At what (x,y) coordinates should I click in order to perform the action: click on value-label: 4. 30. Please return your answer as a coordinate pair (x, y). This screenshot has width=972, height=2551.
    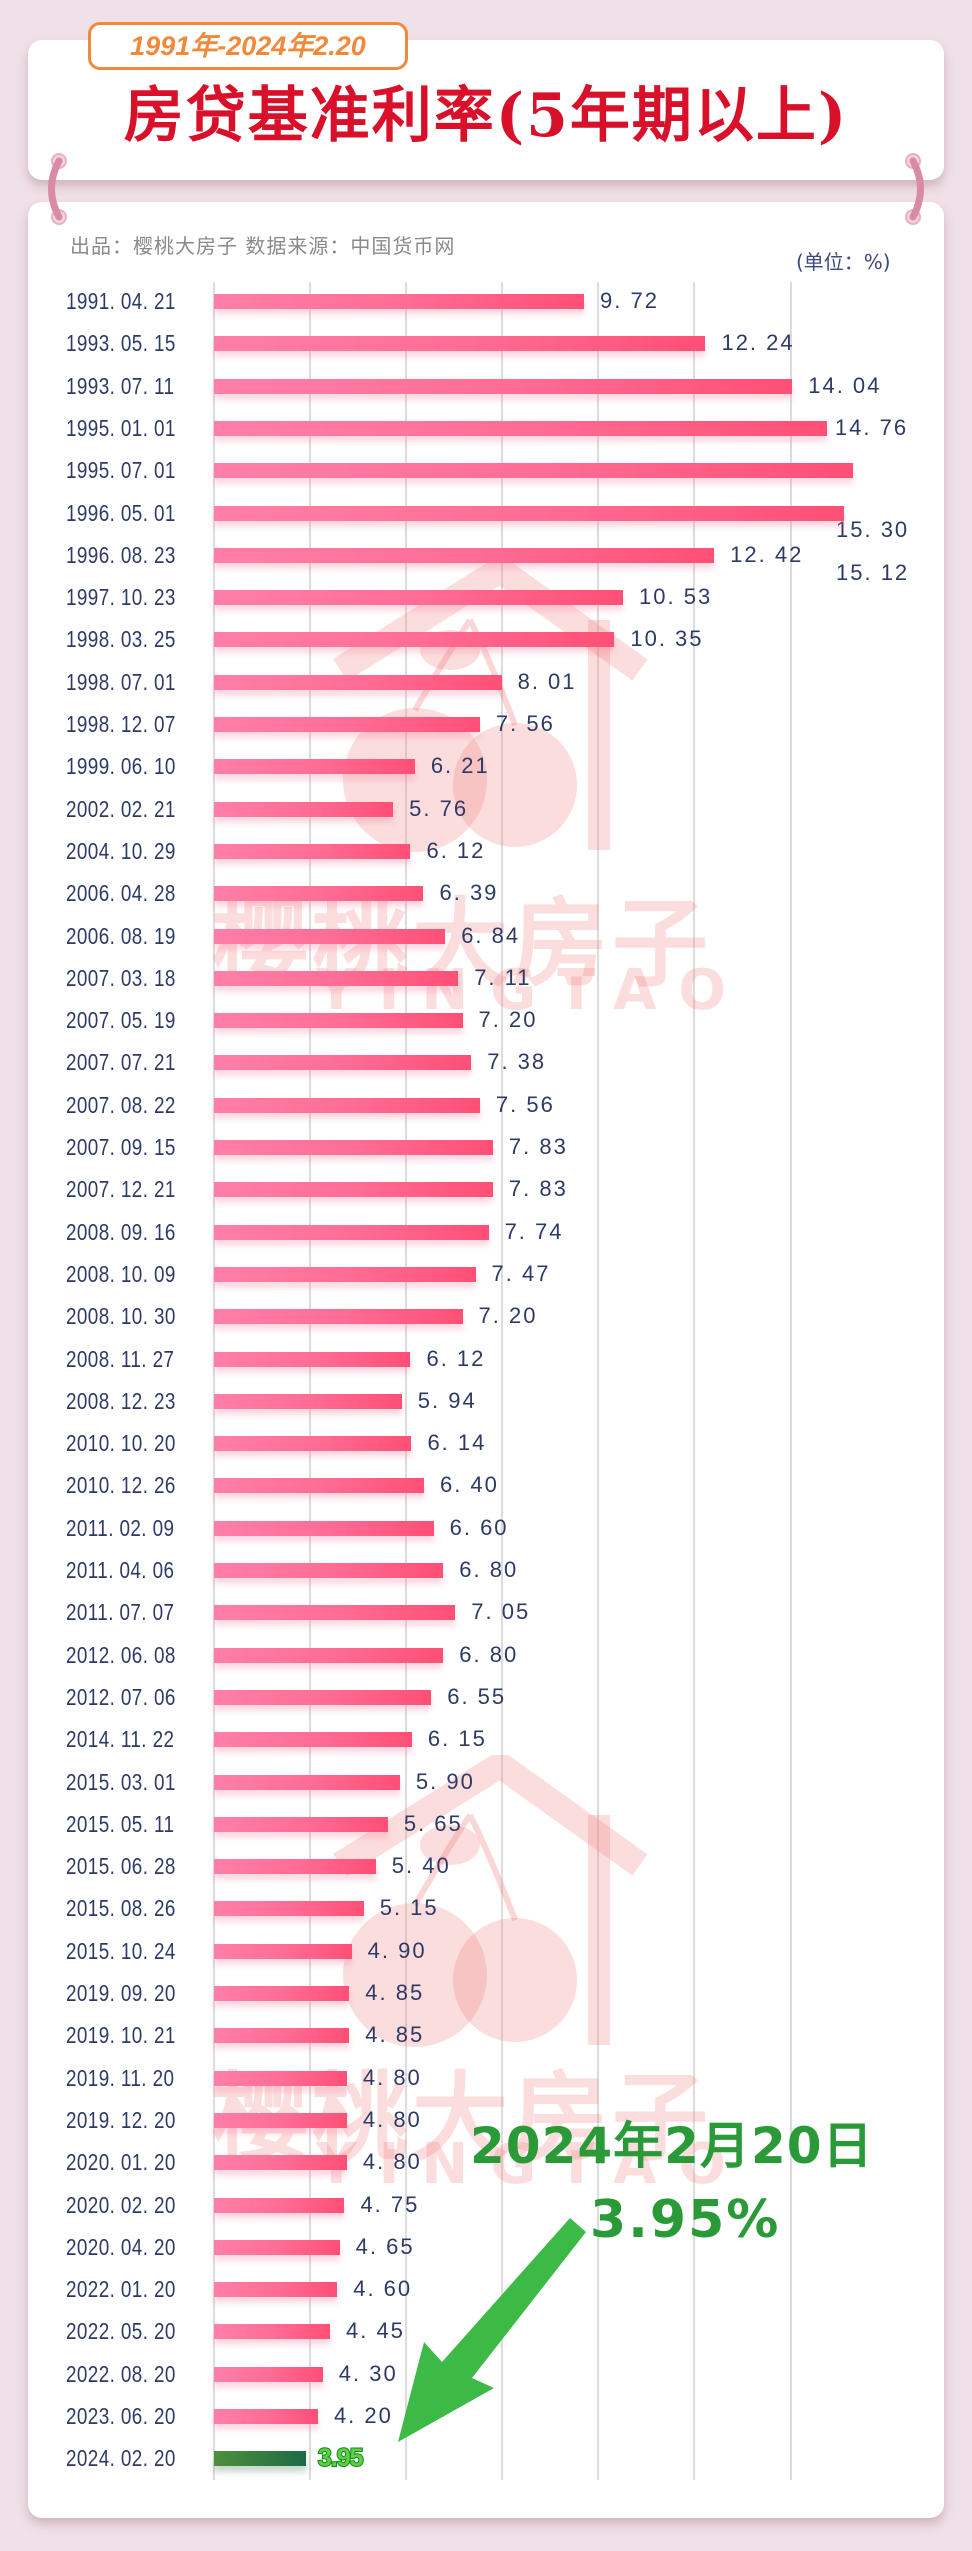
    Looking at the image, I should click on (368, 2373).